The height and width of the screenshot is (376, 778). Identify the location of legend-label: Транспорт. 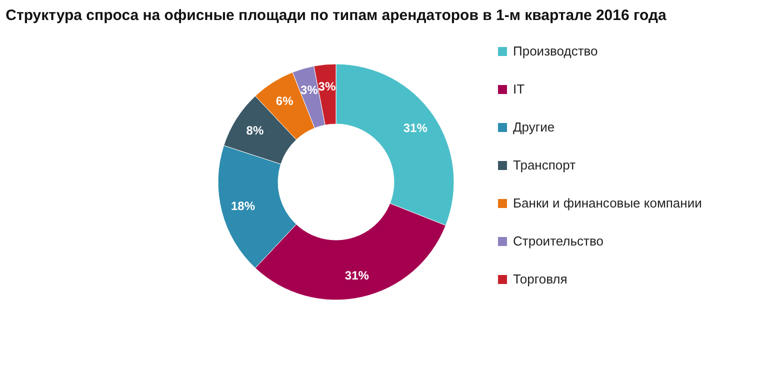
(544, 165).